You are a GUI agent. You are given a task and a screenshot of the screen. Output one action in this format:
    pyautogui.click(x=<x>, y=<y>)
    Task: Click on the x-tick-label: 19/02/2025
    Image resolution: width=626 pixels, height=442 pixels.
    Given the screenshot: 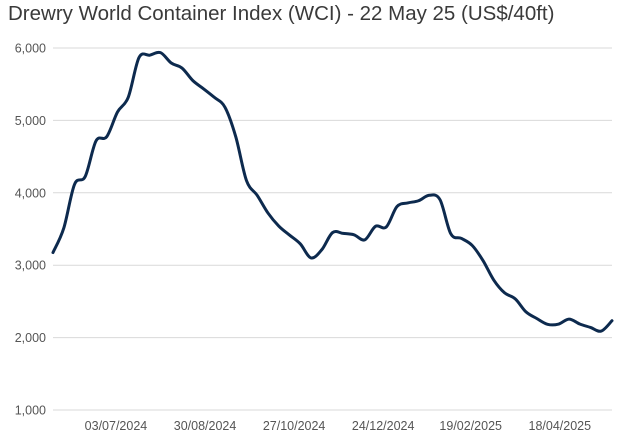 What is the action you would take?
    pyautogui.click(x=470, y=426)
    